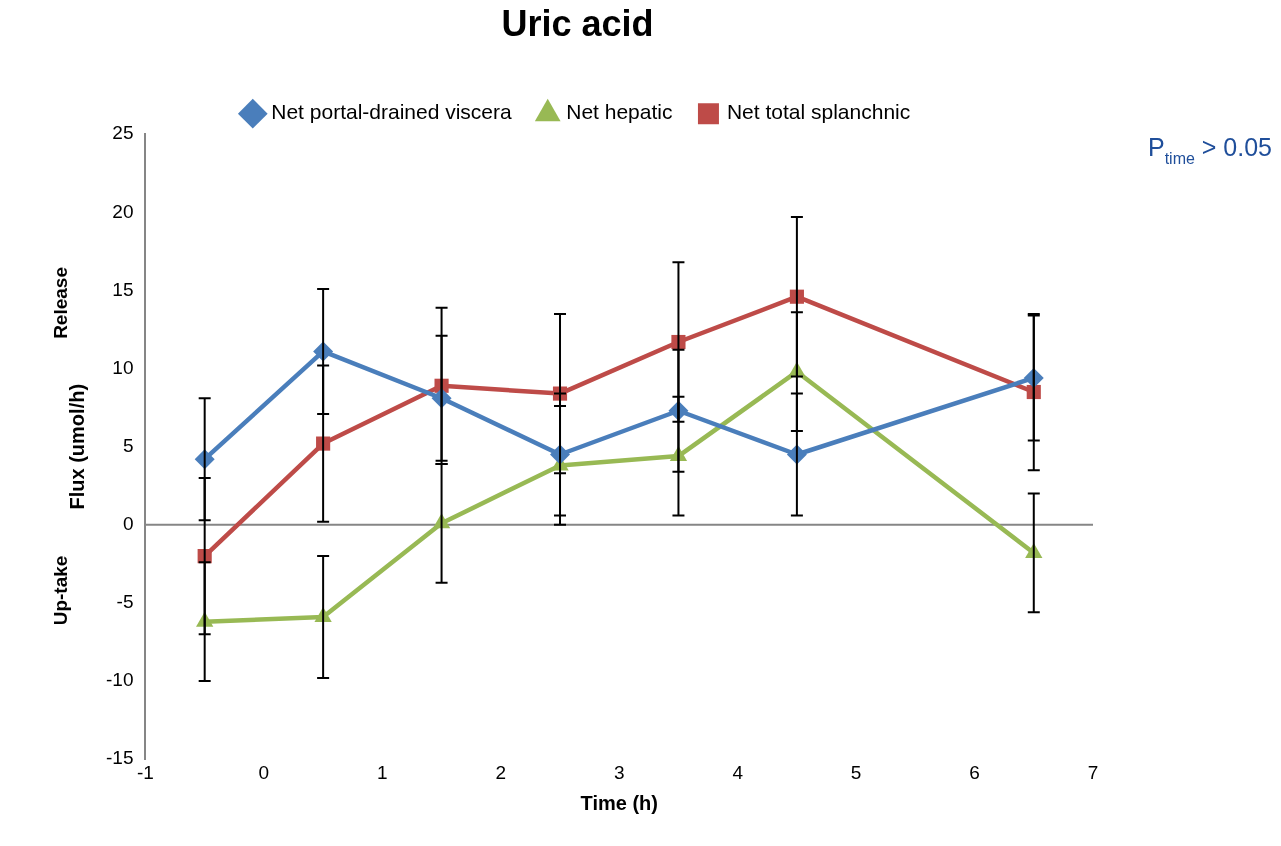 The image size is (1281, 846). Describe the element at coordinates (619, 802) in the screenshot. I see `x-axis-title: Time (h)` at that location.